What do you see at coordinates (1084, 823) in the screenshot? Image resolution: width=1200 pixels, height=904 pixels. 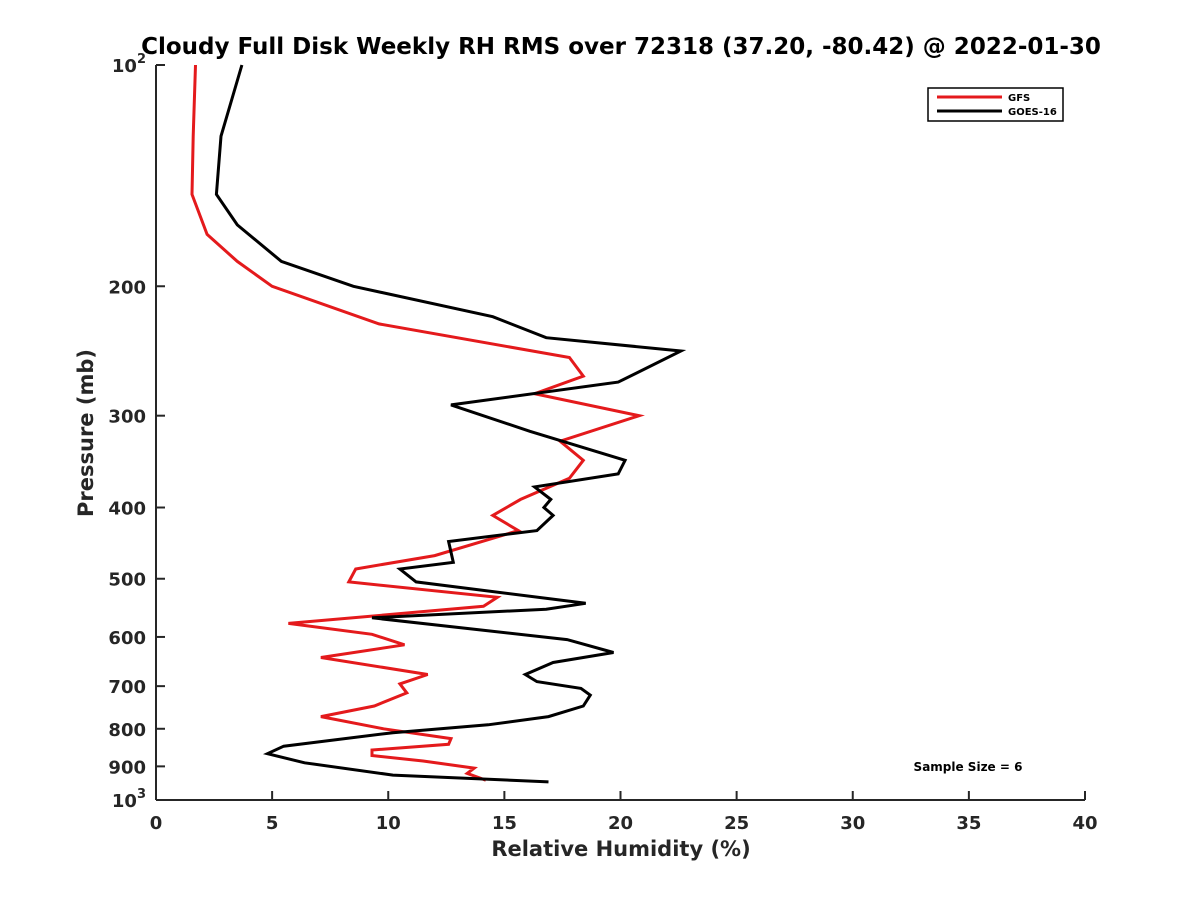 I see `x-tick-label: 40` at bounding box center [1084, 823].